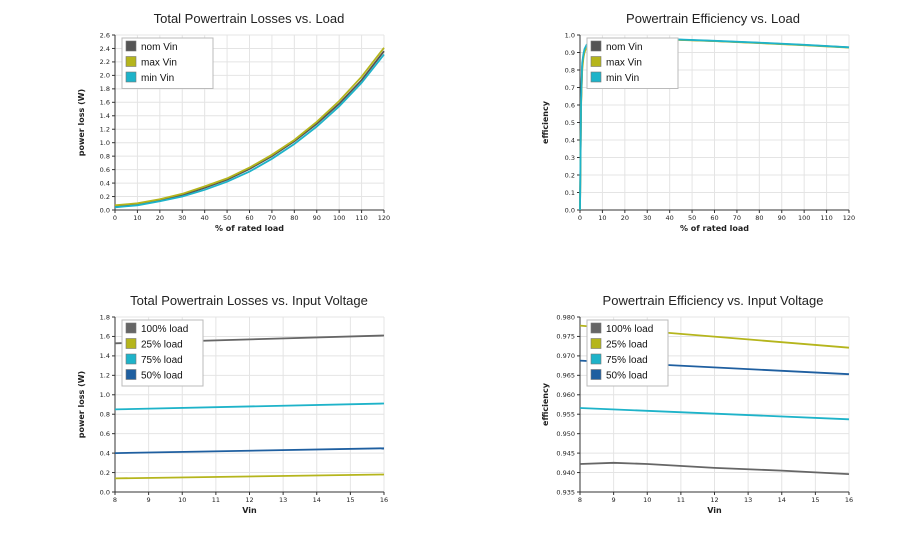  I want to click on y-tick-label: 1.6, so click(105, 103).